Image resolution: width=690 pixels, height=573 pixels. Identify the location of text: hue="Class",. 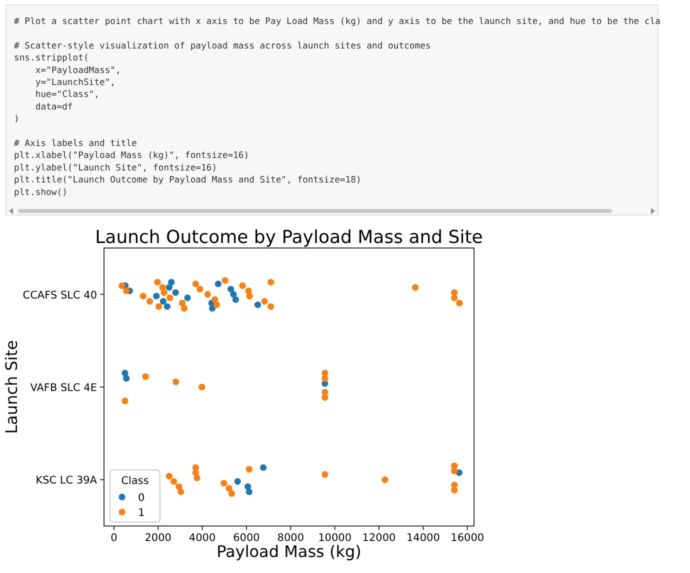
(57, 95).